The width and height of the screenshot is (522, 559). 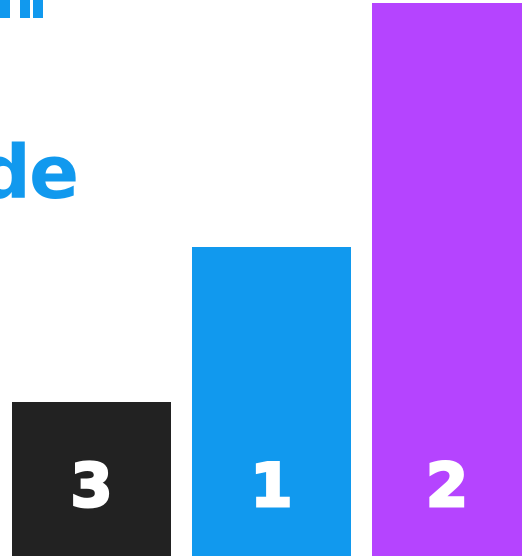 What do you see at coordinates (91, 486) in the screenshot?
I see `rank-label-third: 3` at bounding box center [91, 486].